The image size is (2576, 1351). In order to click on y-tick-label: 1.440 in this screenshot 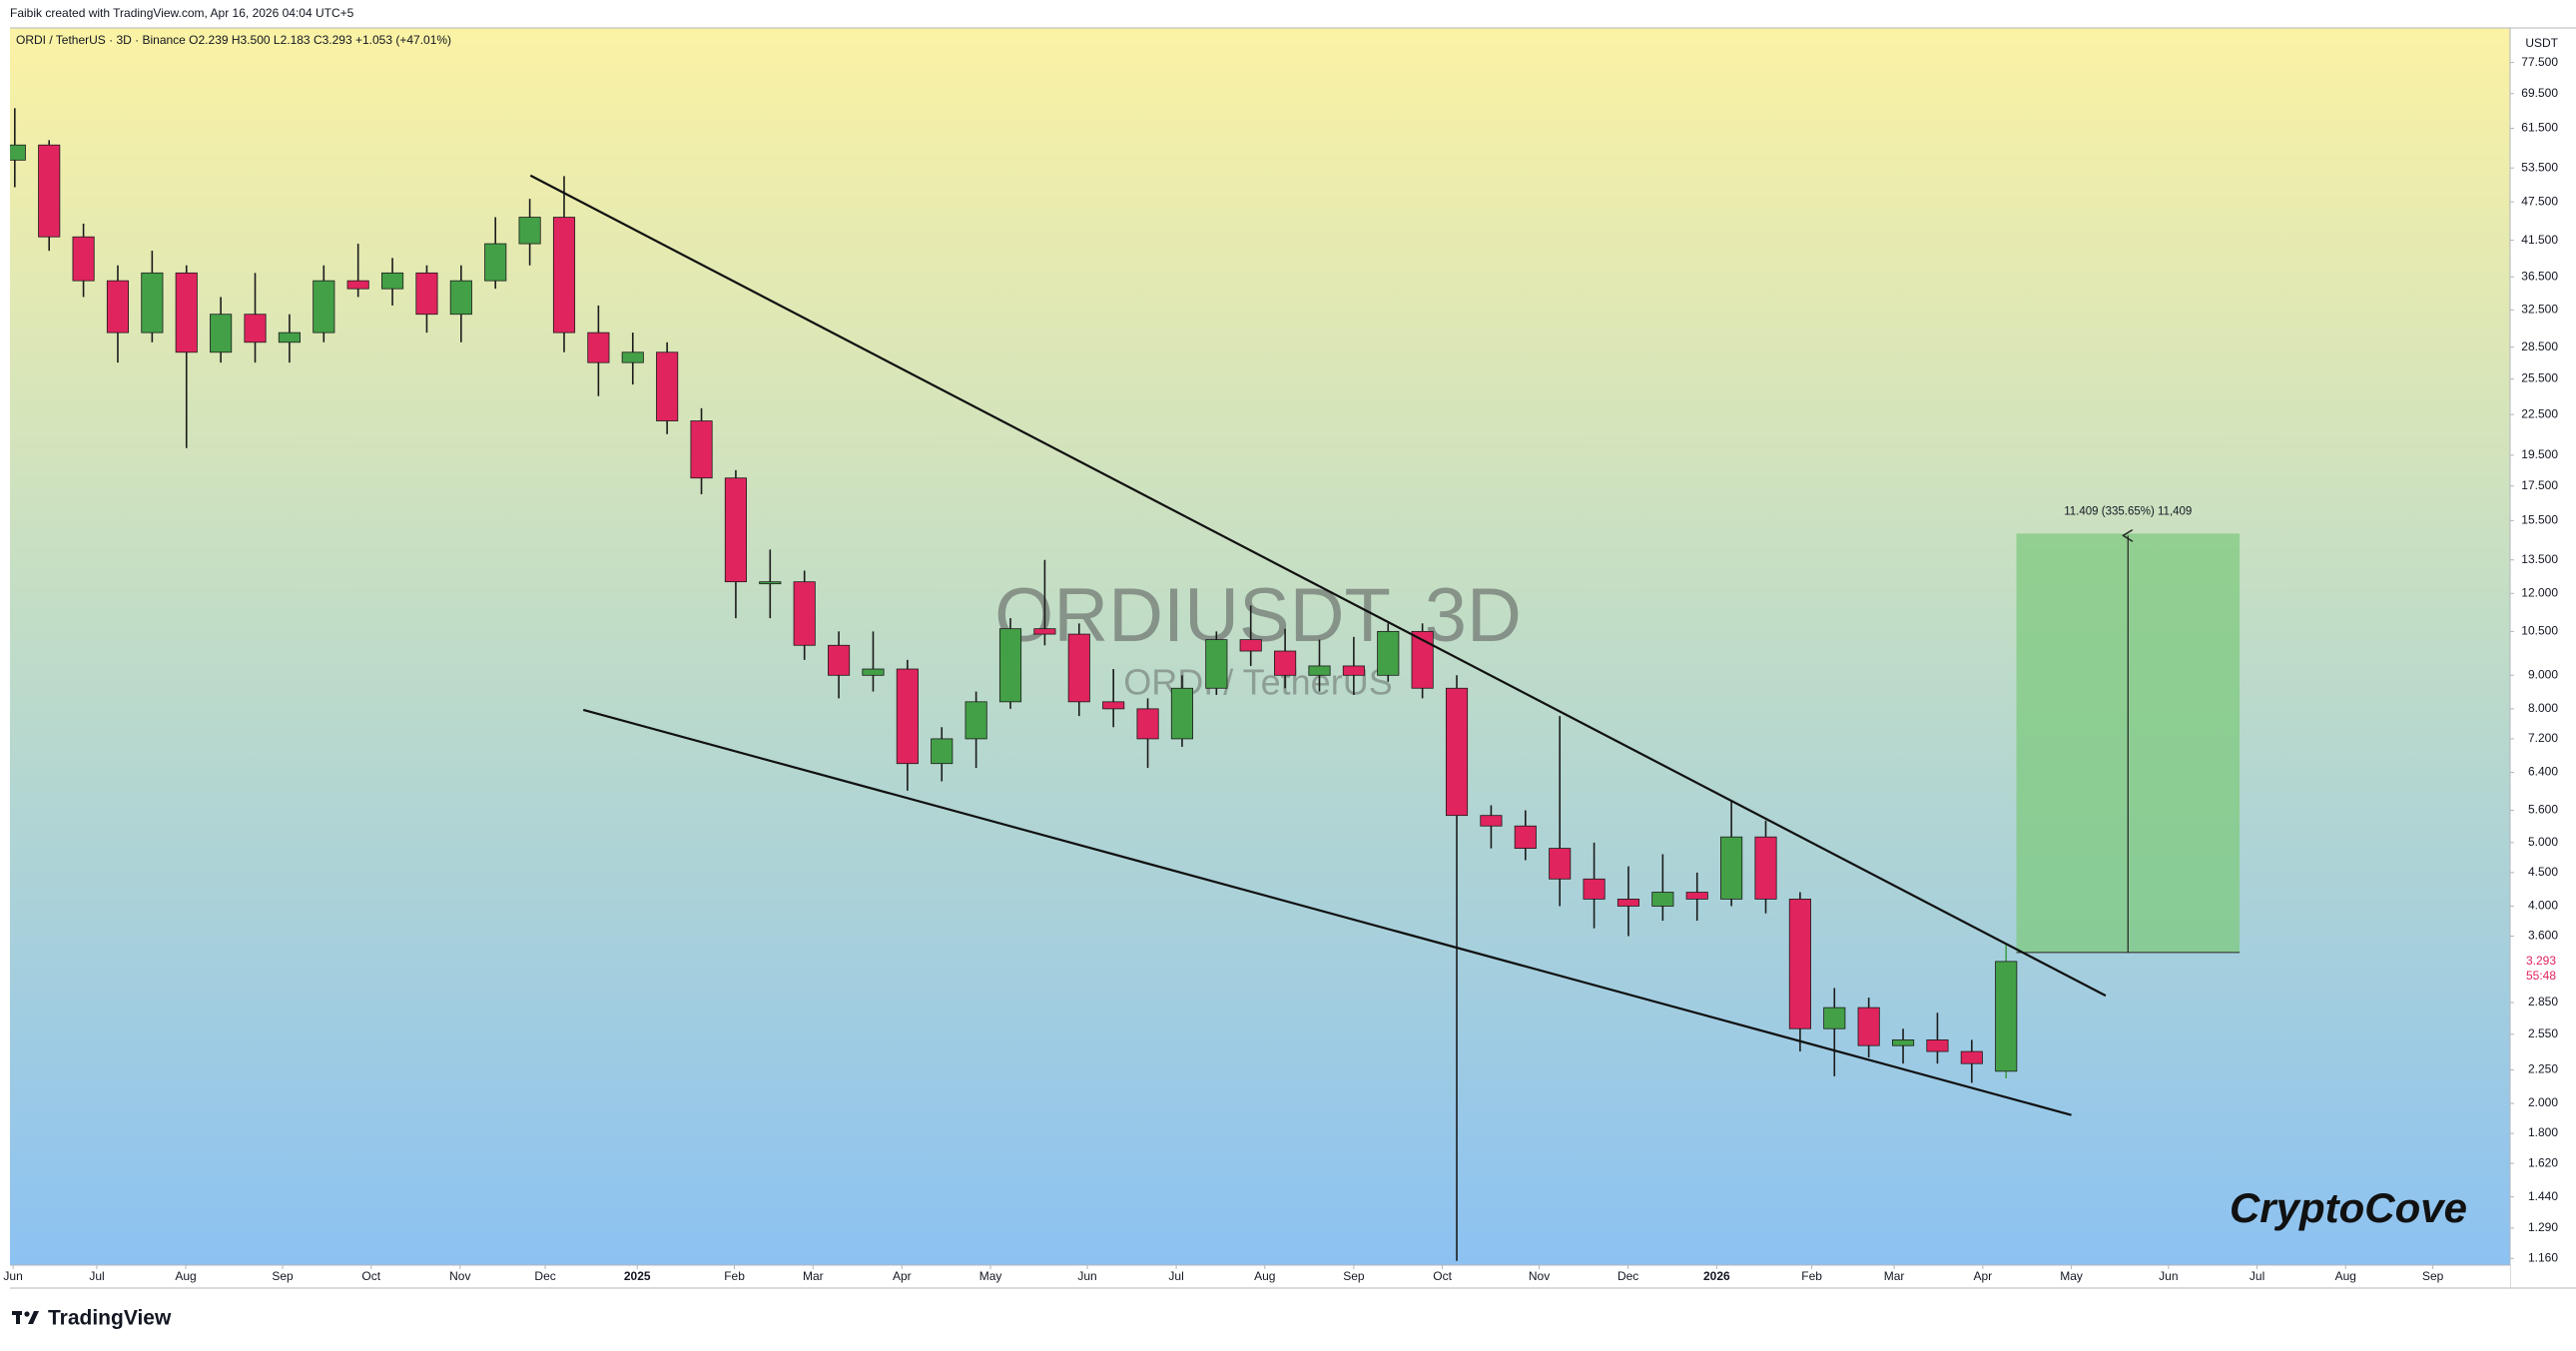, I will do `click(2543, 1196)`.